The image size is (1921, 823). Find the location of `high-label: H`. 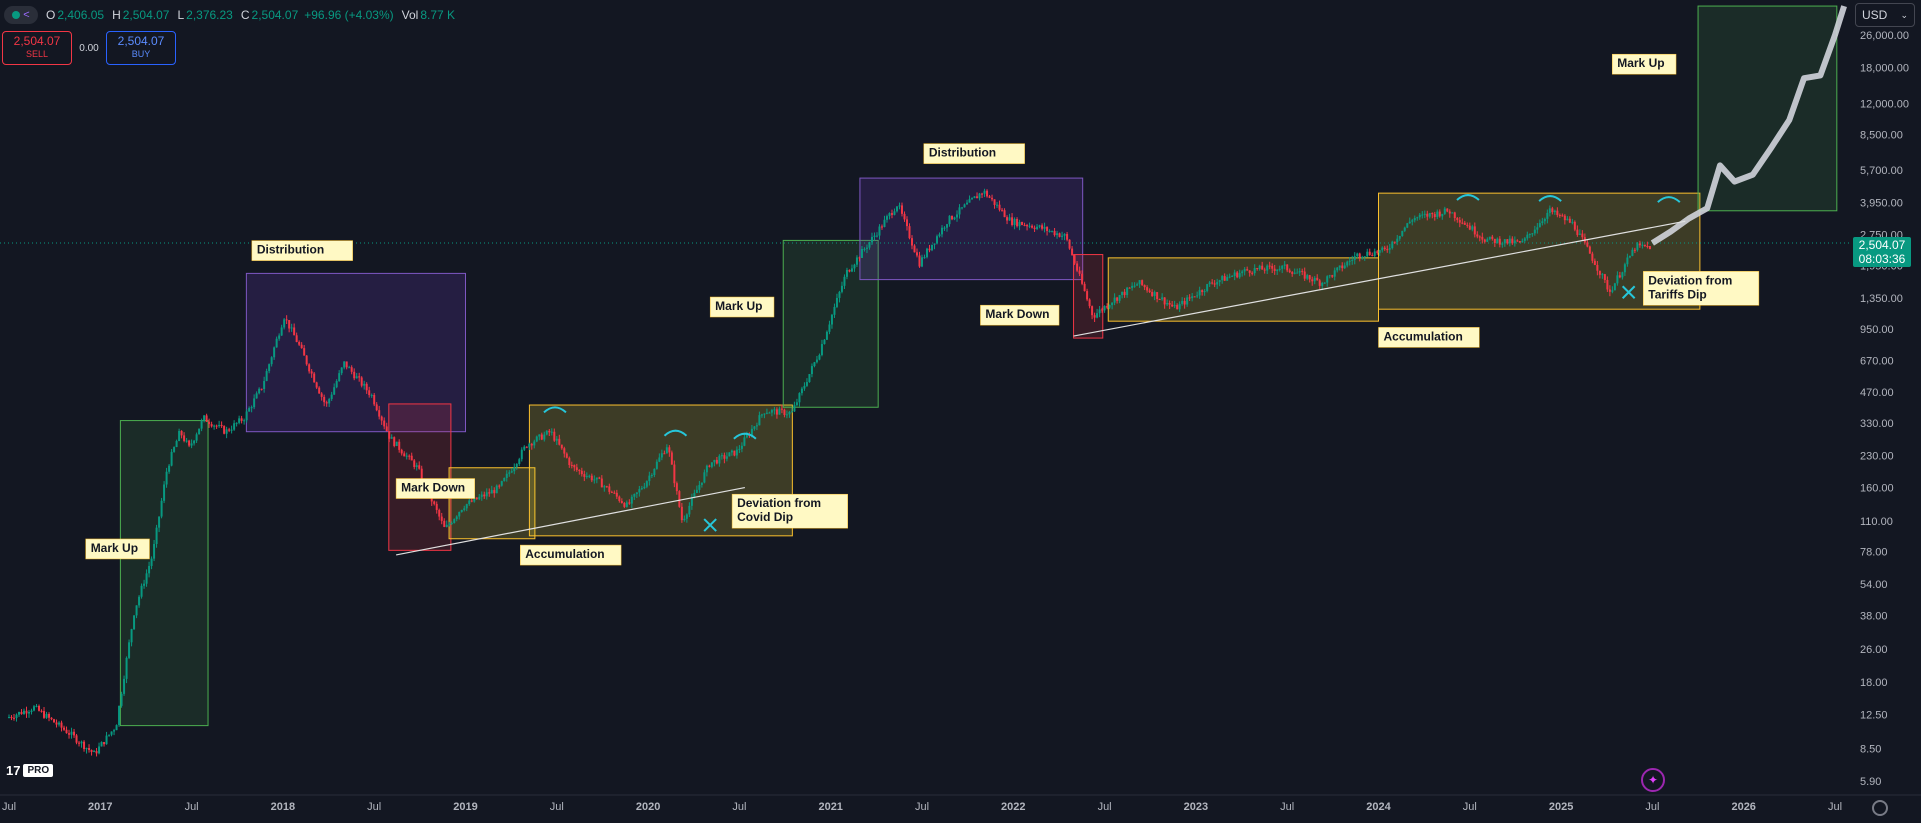

high-label: H is located at coordinates (116, 15).